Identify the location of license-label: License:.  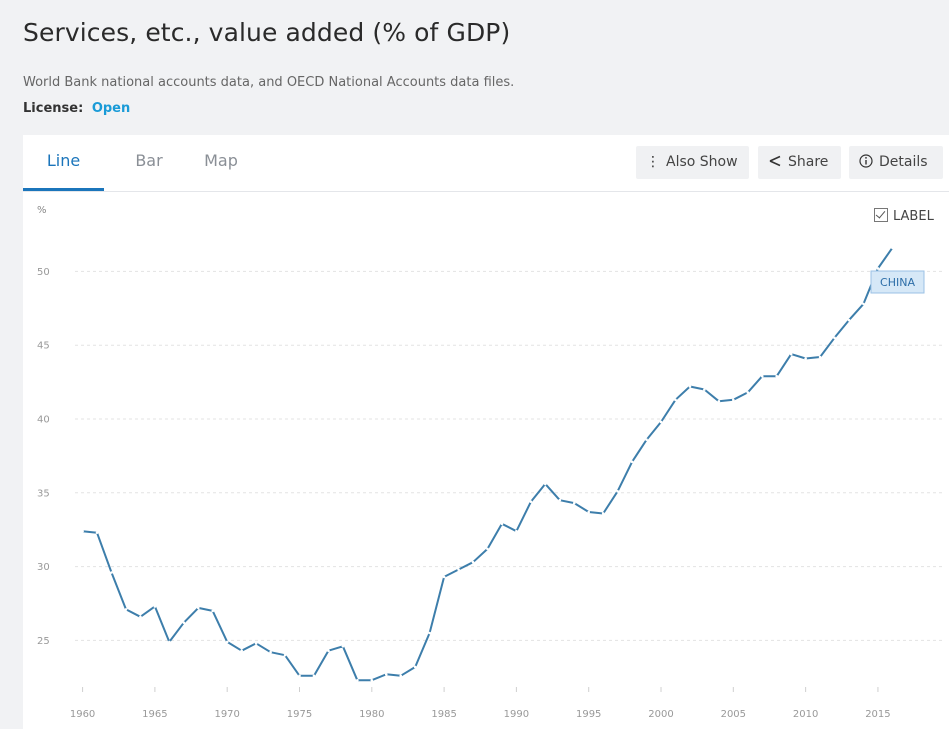
(53, 108).